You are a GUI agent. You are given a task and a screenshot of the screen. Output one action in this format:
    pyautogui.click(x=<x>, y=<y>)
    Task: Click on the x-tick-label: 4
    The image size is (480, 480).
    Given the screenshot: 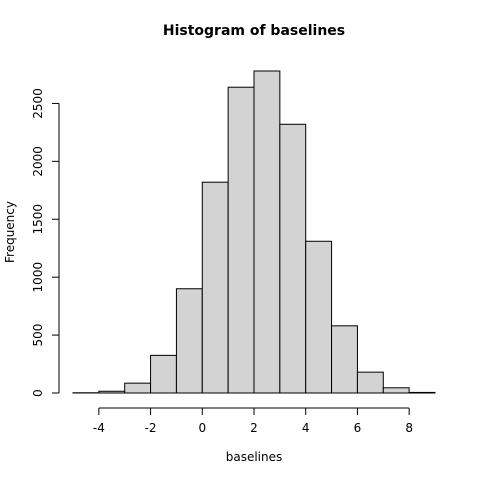 What is the action you would take?
    pyautogui.click(x=306, y=428)
    